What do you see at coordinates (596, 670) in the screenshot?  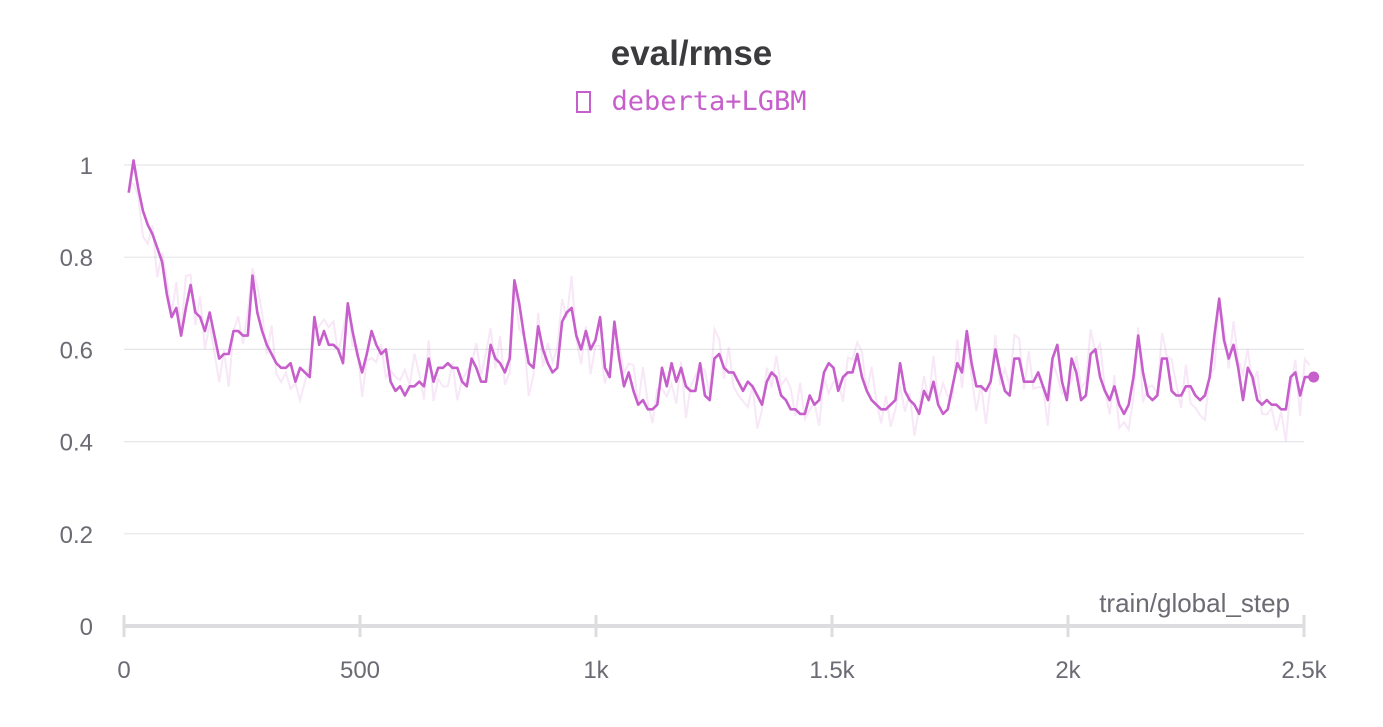 I see `x-tick-label: 1k` at bounding box center [596, 670].